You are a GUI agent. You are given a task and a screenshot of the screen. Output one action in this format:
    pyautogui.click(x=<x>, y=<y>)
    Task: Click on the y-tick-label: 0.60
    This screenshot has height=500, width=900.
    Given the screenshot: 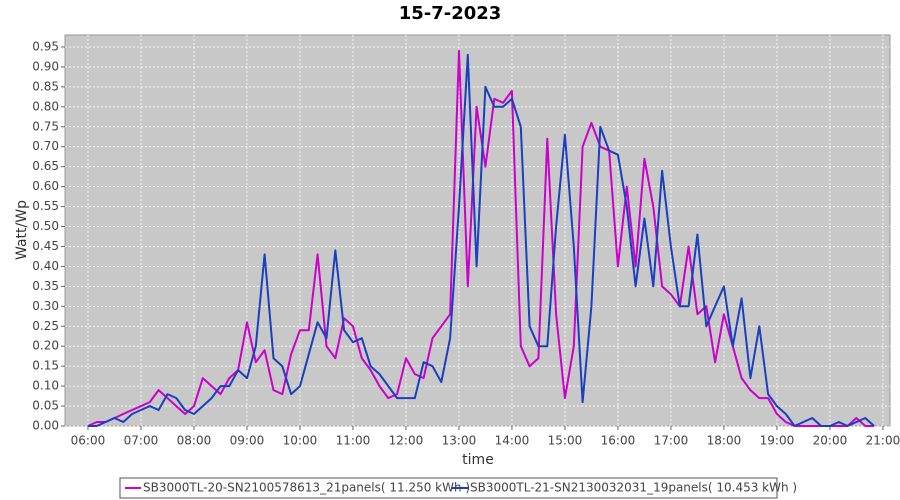 What is the action you would take?
    pyautogui.click(x=45, y=186)
    